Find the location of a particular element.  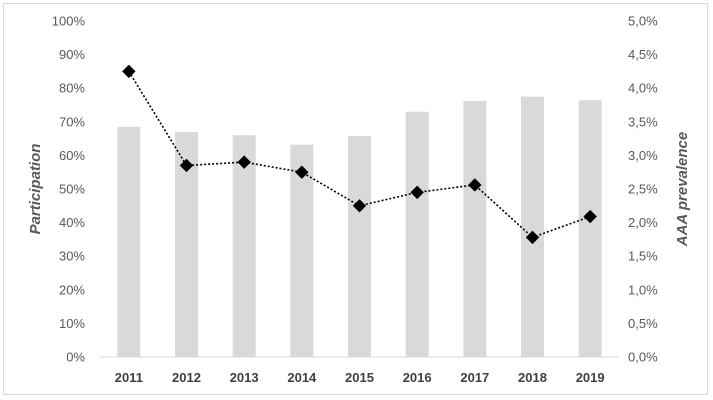

marker-2015 is located at coordinates (359, 206).